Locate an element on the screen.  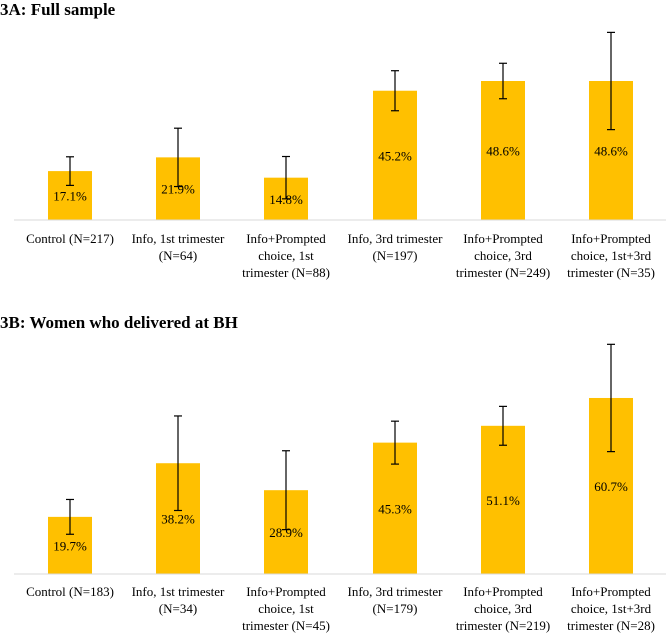
data-label-3: 28.9% is located at coordinates (286, 532).